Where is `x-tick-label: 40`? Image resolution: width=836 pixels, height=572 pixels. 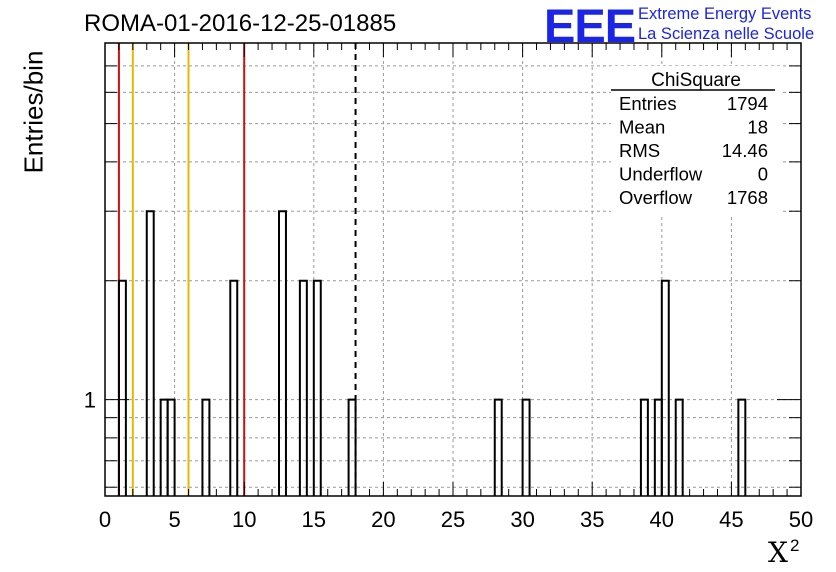
x-tick-label: 40 is located at coordinates (662, 519).